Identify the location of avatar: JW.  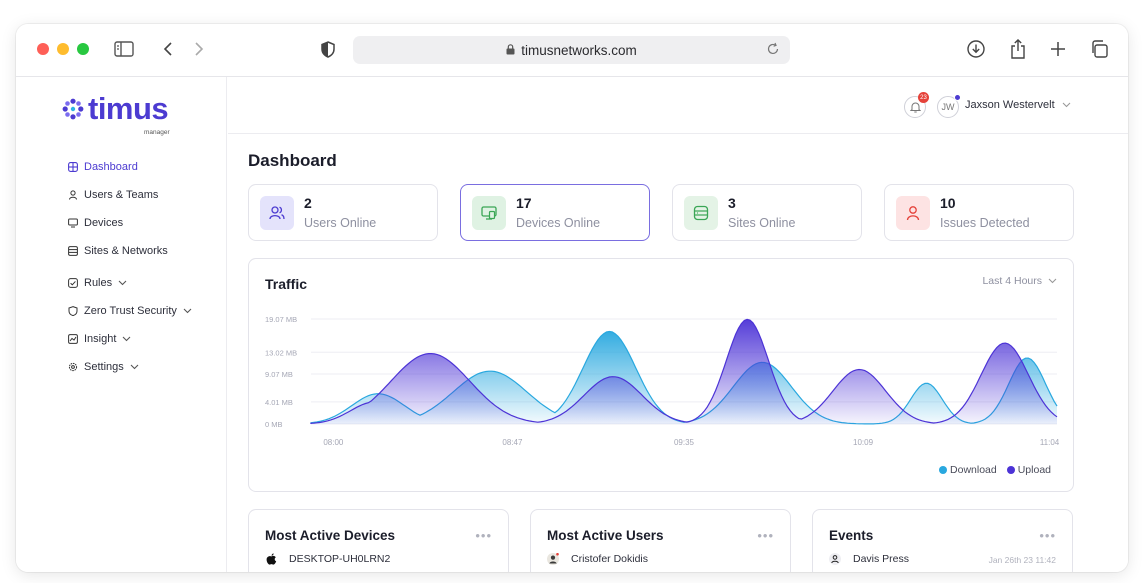
(949, 106).